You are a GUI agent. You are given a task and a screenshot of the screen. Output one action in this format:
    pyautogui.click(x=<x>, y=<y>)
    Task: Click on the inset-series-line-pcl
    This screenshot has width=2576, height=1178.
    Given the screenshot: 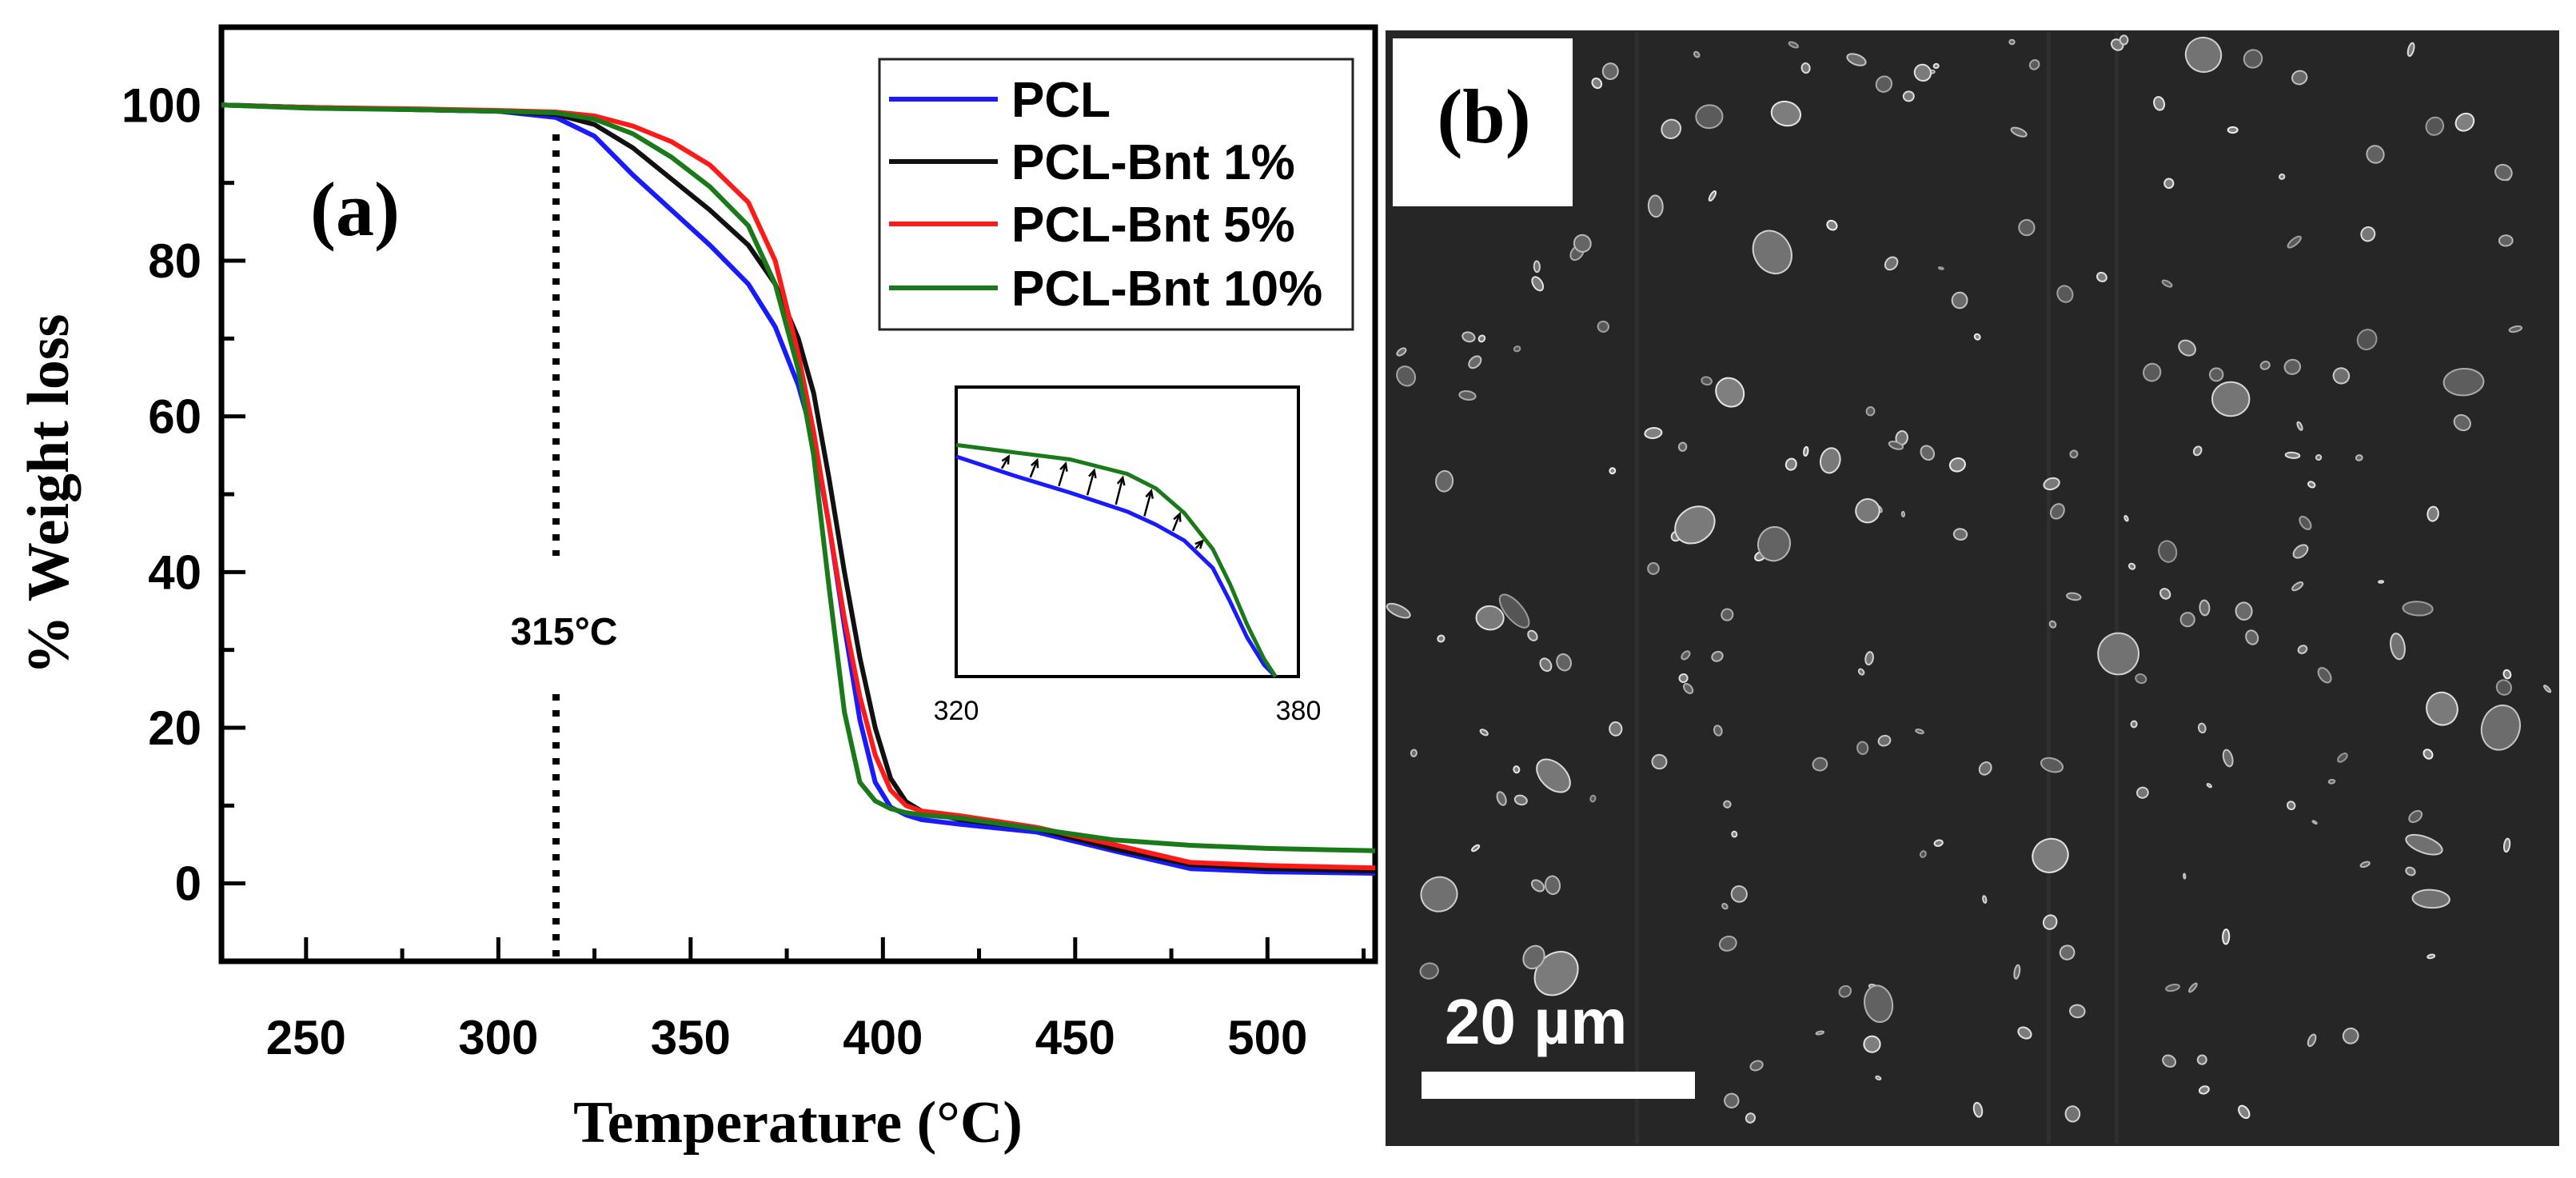 What is the action you would take?
    pyautogui.click(x=1116, y=566)
    